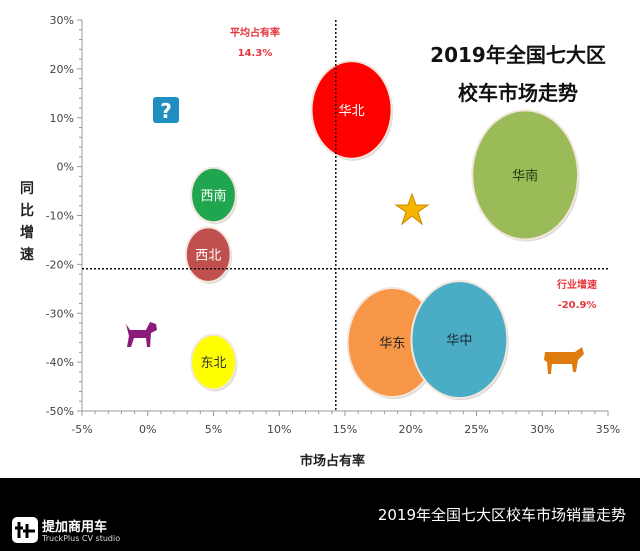 Image resolution: width=640 pixels, height=551 pixels. Describe the element at coordinates (62, 20) in the screenshot. I see `y-tick-label: 30%` at that location.